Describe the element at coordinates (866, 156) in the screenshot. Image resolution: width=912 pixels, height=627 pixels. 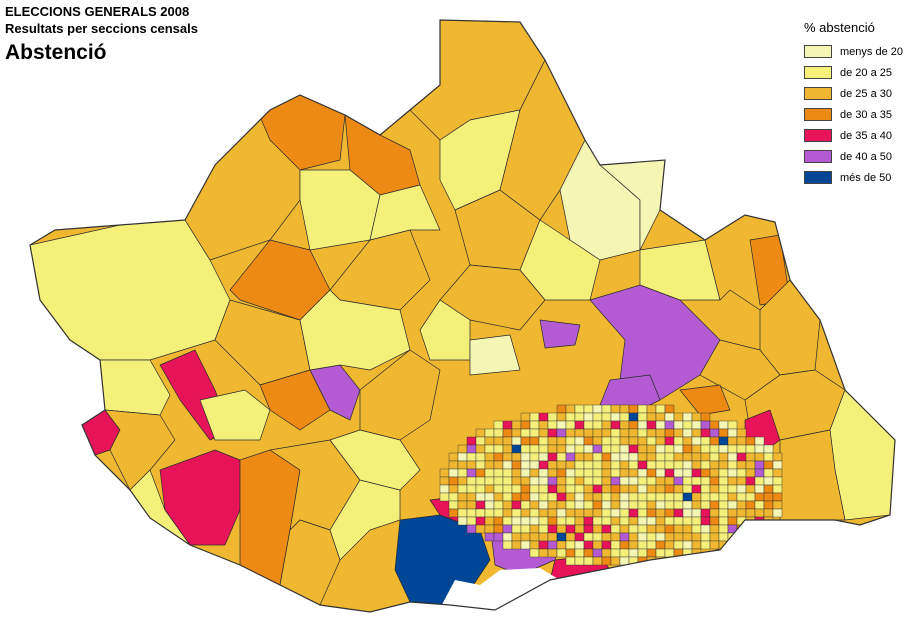
I see `legend-label: de 40 a 50` at that location.